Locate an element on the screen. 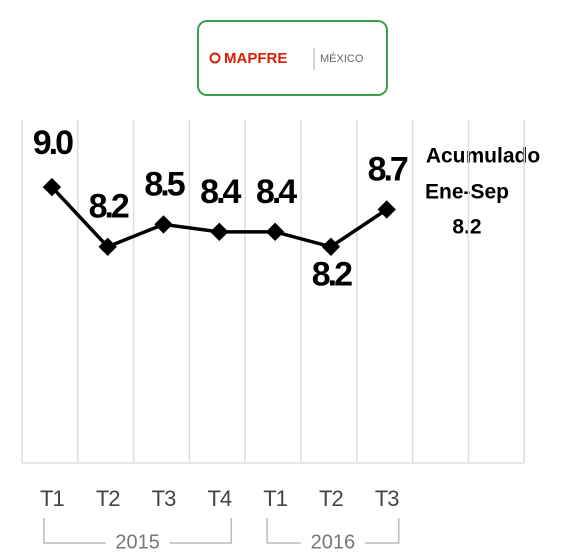  logo-icon is located at coordinates (215, 58).